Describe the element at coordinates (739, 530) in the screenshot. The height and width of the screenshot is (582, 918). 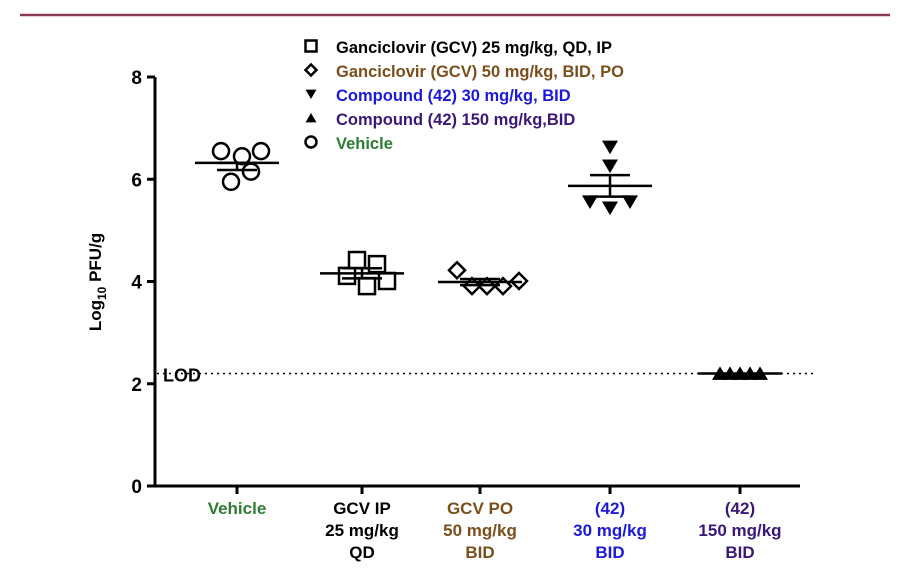
I see `x-tick-label: 150 mg/kg` at that location.